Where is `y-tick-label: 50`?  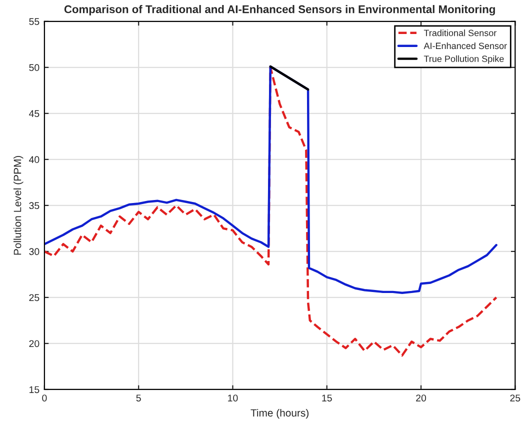
y-tick-label: 50 is located at coordinates (34, 68).